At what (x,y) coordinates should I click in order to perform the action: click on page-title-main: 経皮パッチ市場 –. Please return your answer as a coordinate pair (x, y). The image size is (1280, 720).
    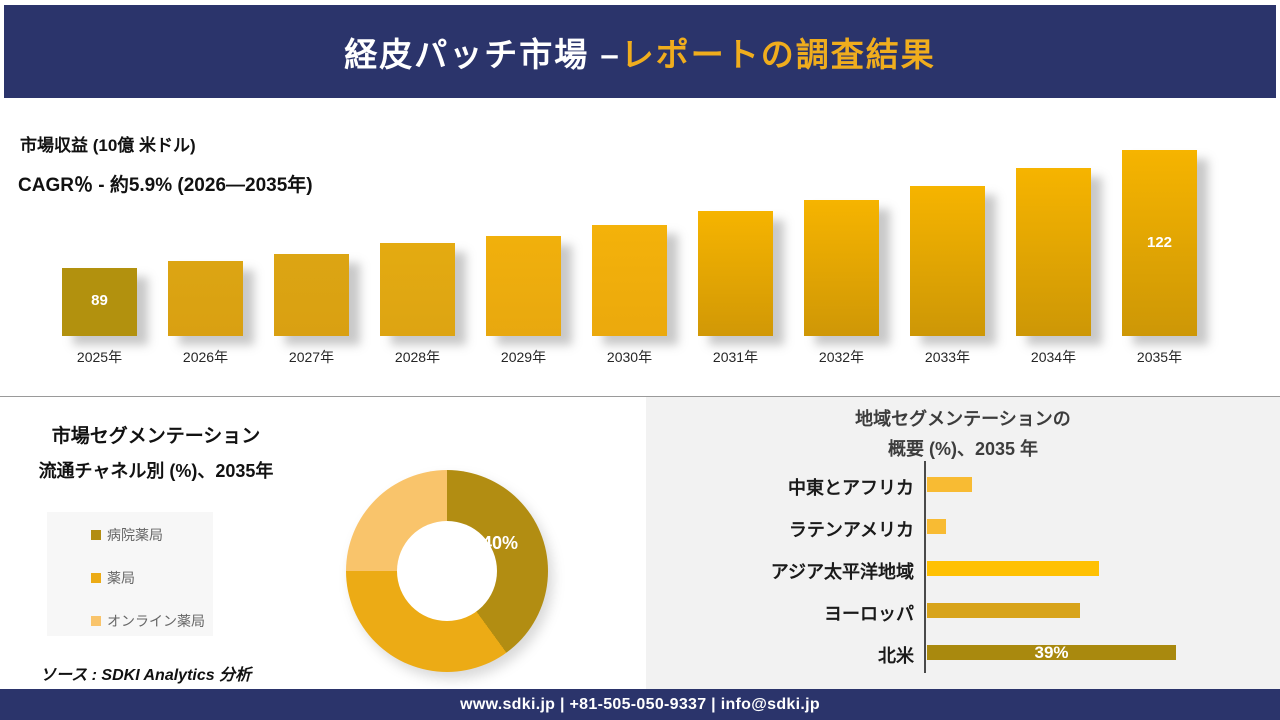
    Looking at the image, I should click on (482, 54).